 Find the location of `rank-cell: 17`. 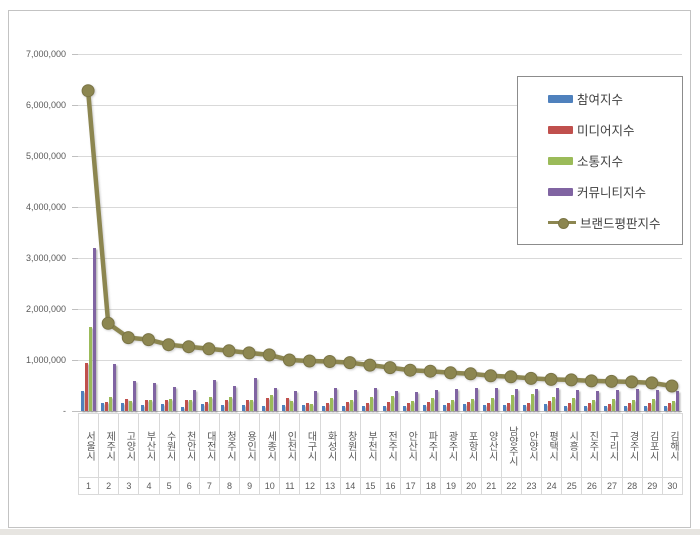

rank-cell: 17 is located at coordinates (411, 486).